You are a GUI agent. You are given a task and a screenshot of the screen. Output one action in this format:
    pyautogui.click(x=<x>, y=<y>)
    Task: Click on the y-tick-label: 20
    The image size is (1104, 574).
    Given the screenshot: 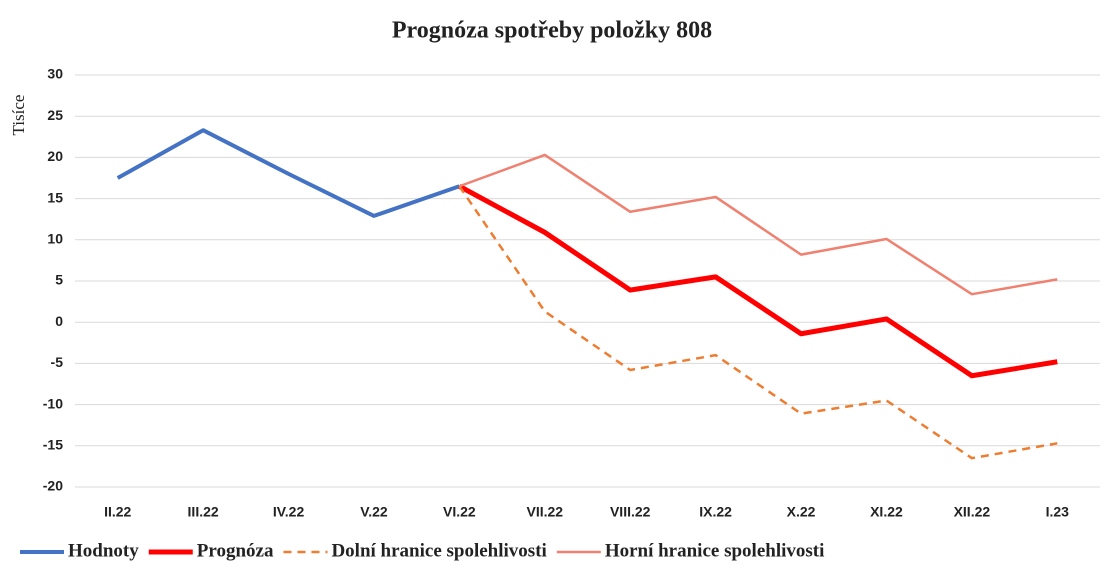 What is the action you would take?
    pyautogui.click(x=55, y=156)
    